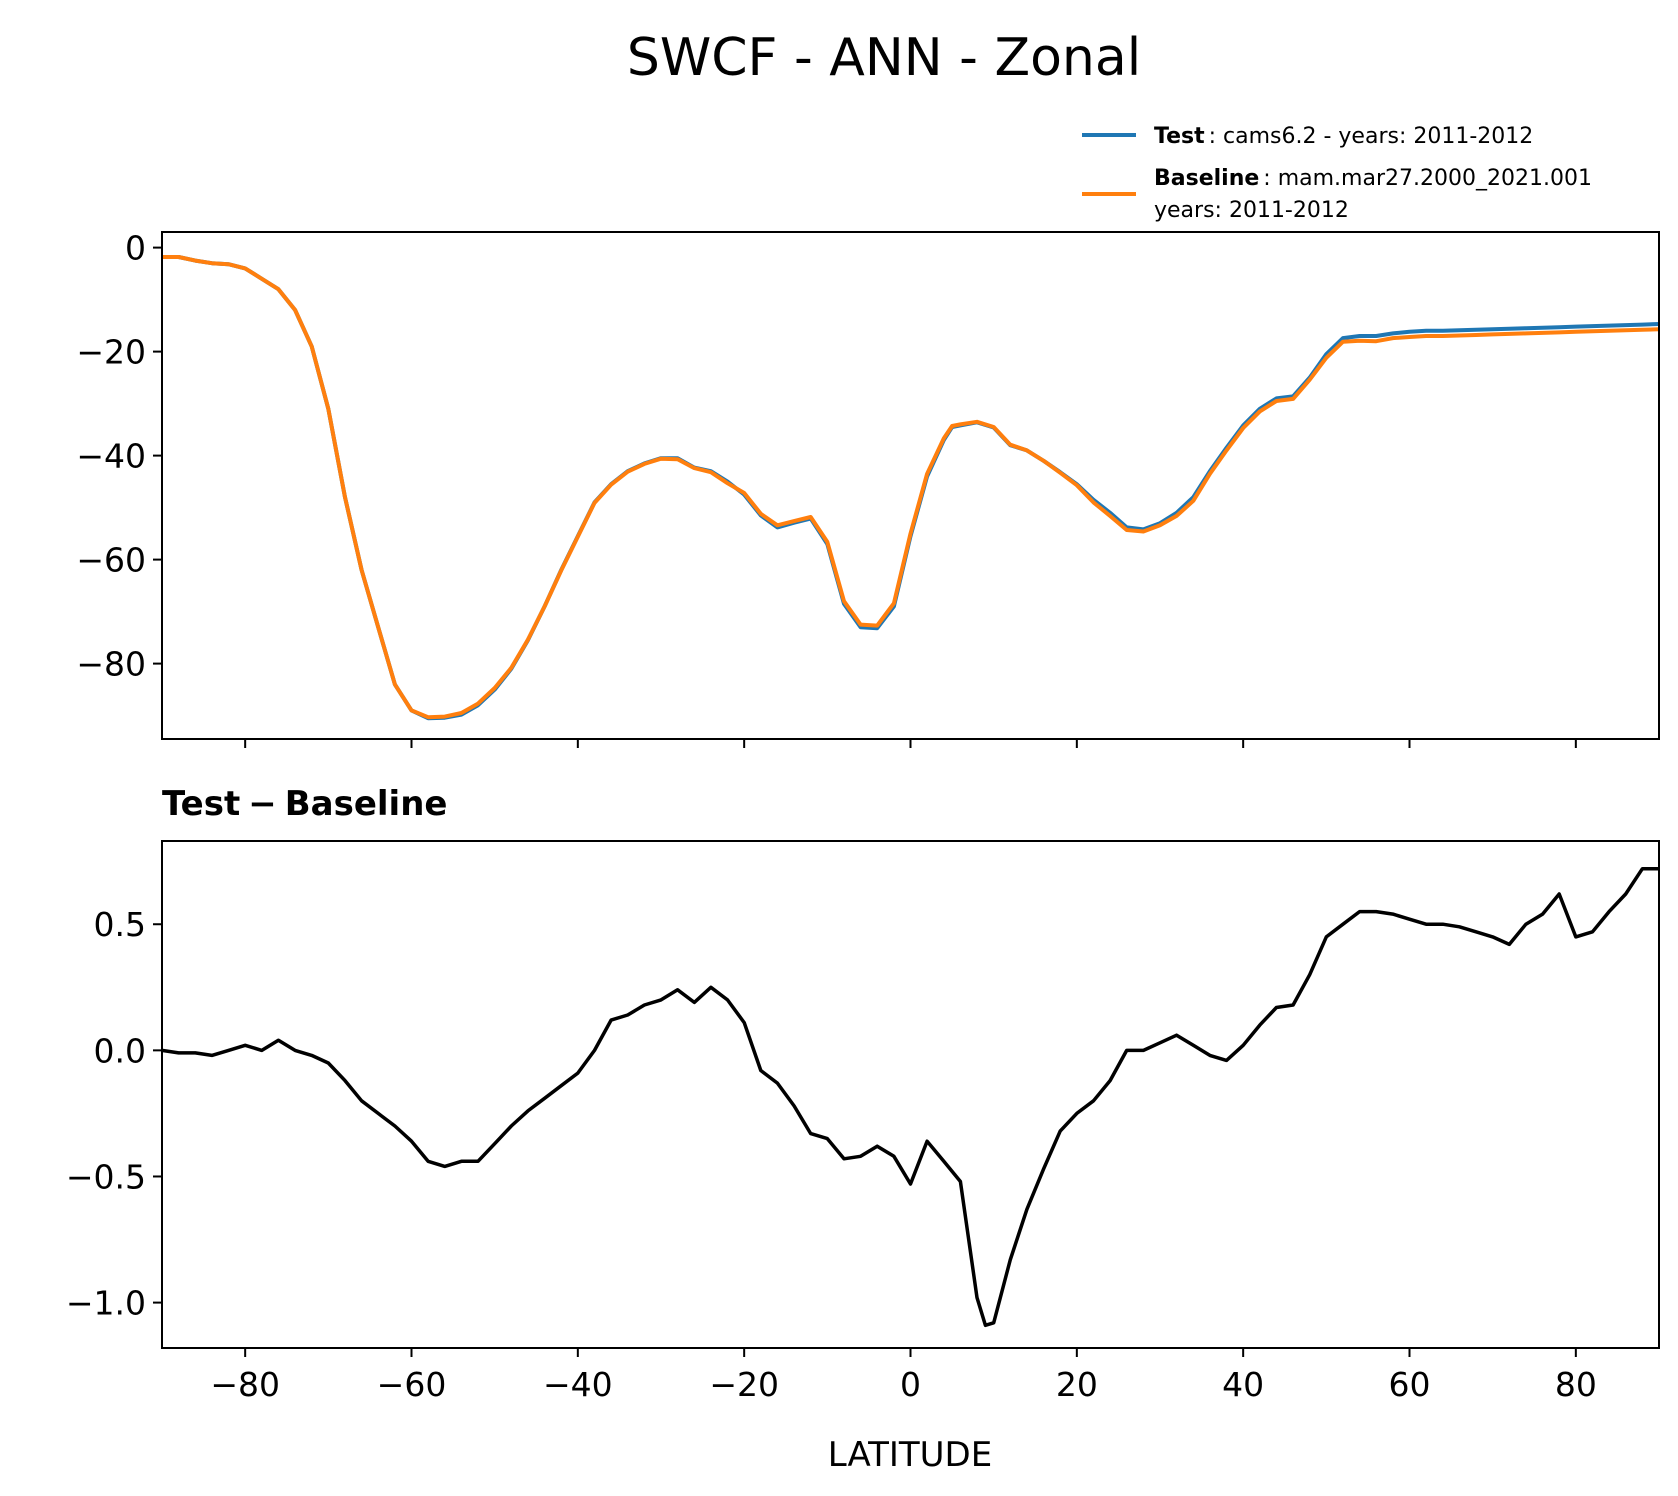  I want to click on lower-y-tick-label: −0.5, so click(106, 1176).